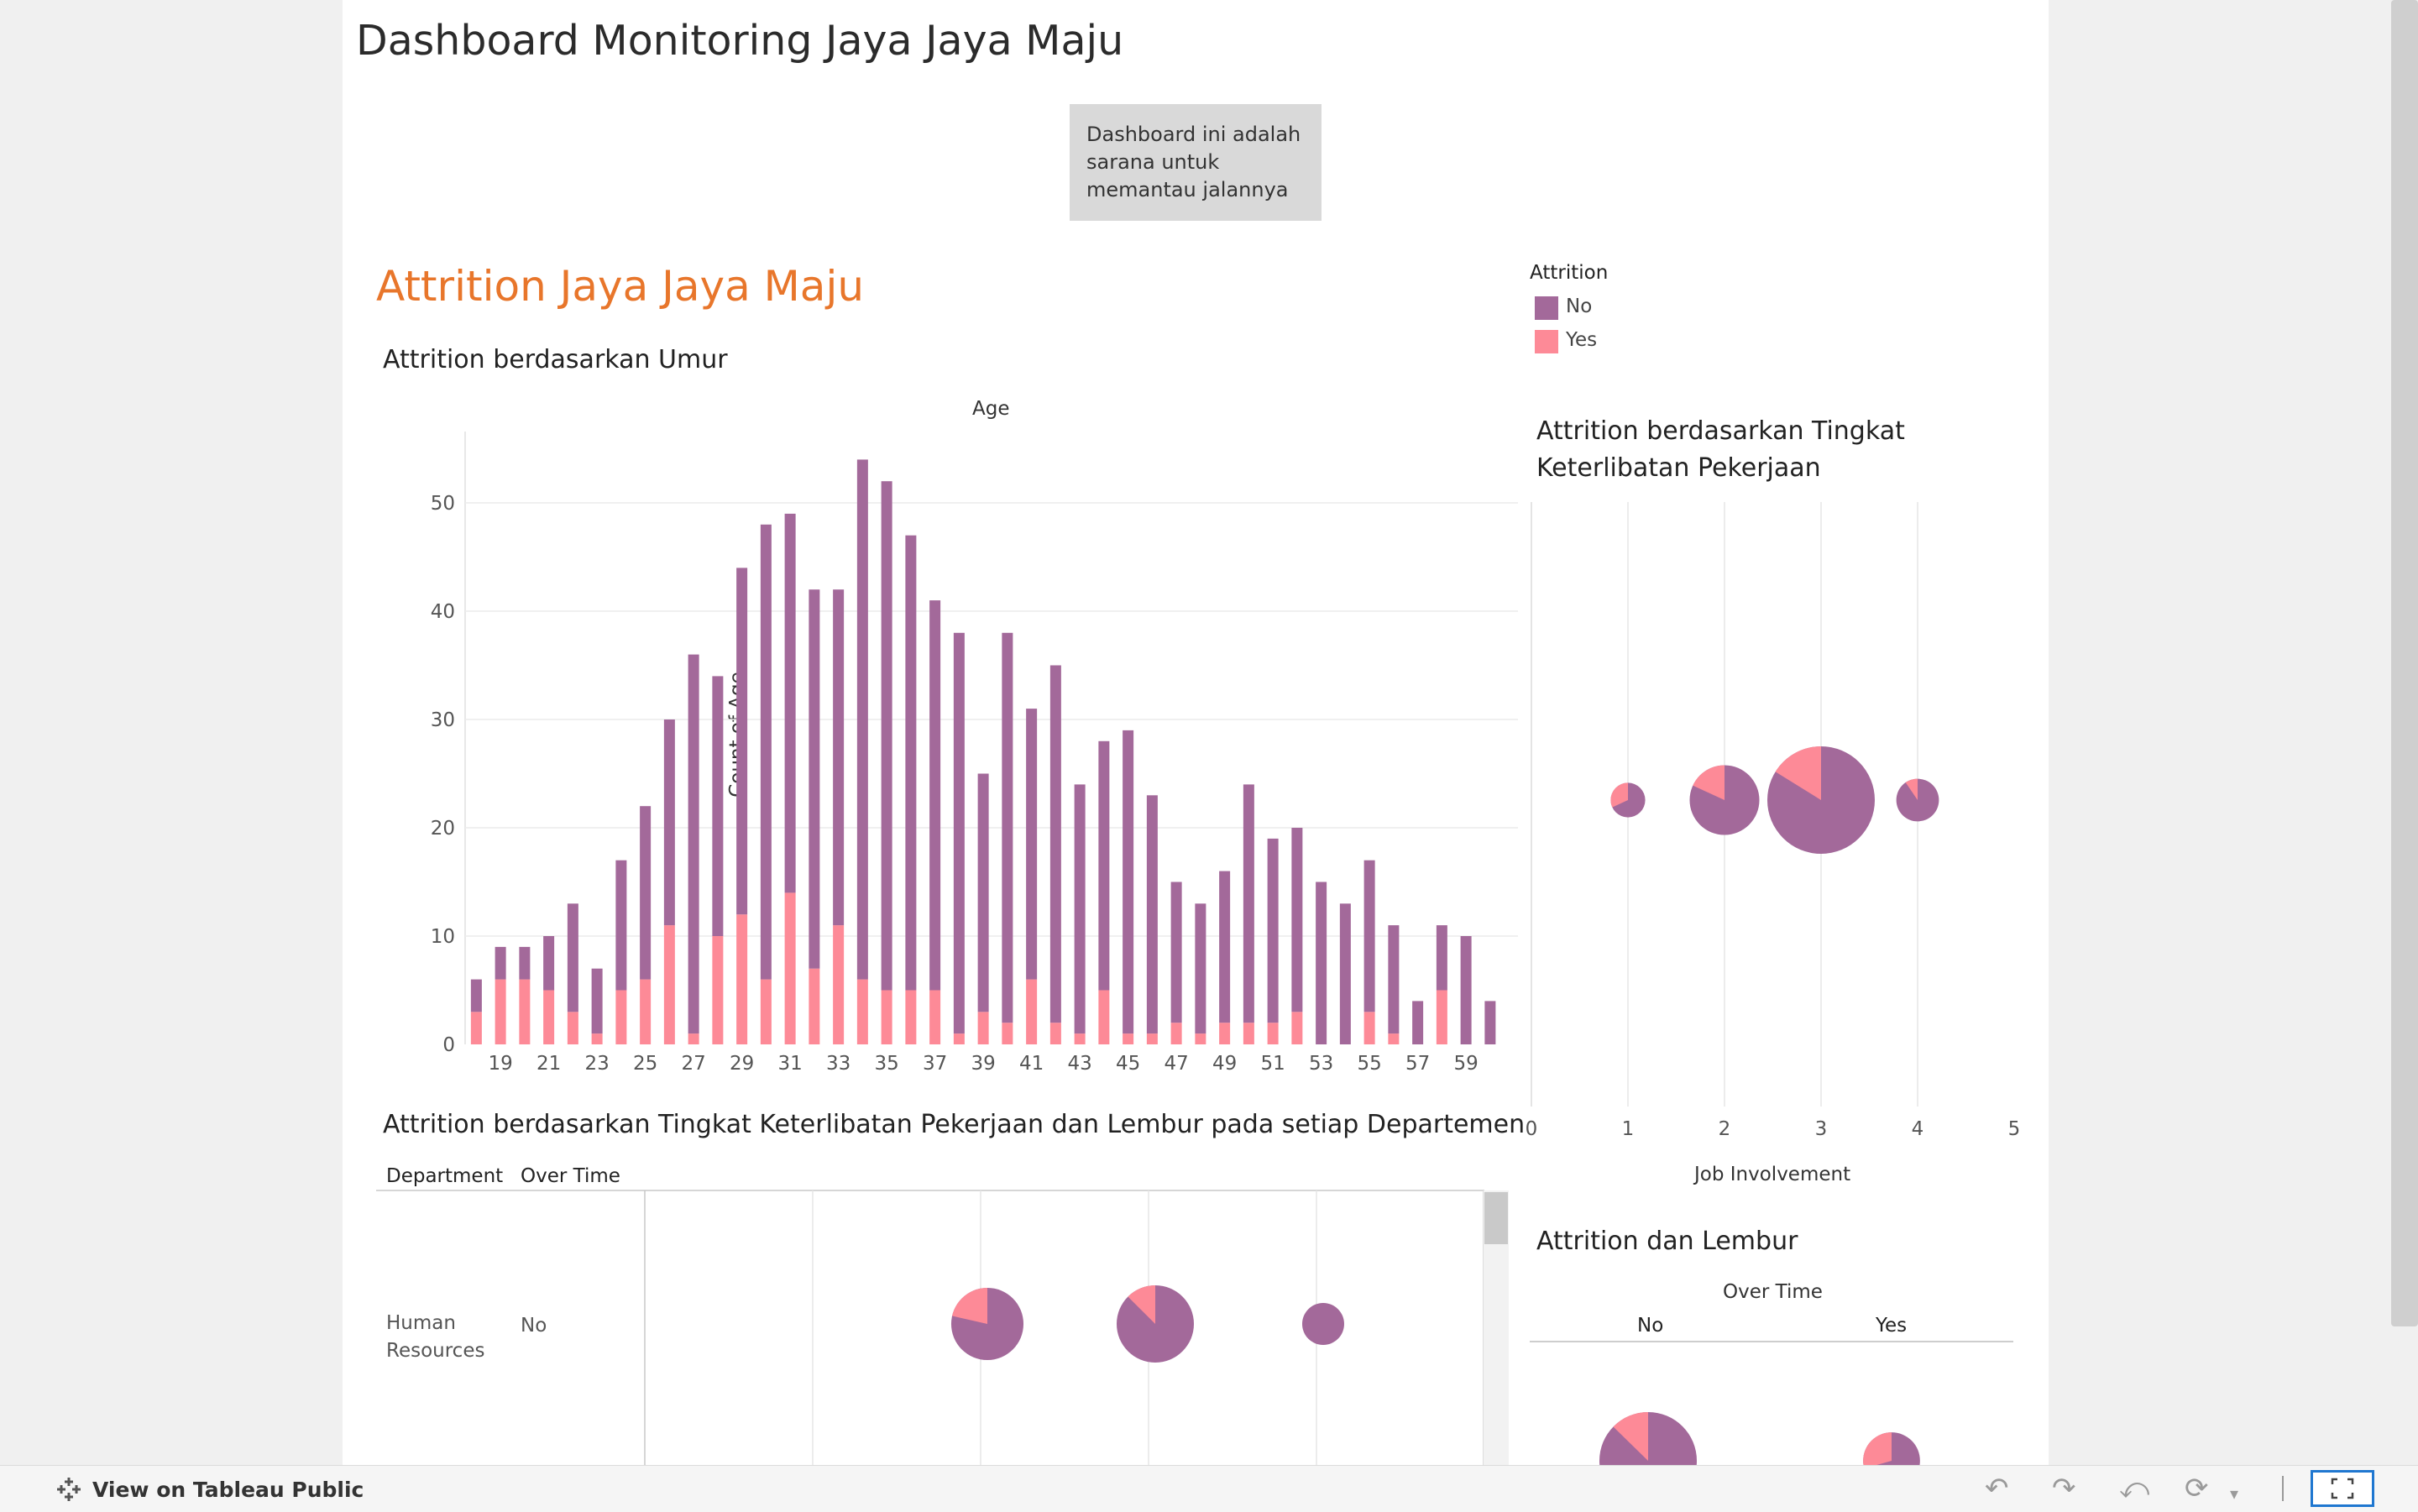  Describe the element at coordinates (2404, 663) in the screenshot. I see `page-scrollbar` at that location.